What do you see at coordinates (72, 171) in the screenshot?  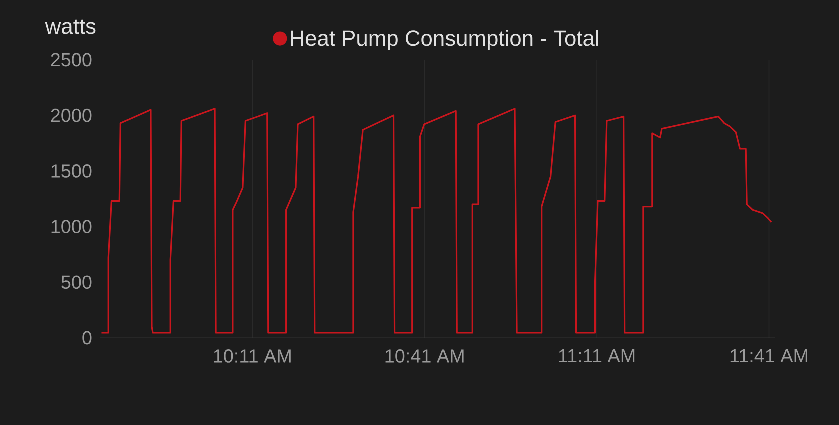 I see `y-tick-label: 1500` at bounding box center [72, 171].